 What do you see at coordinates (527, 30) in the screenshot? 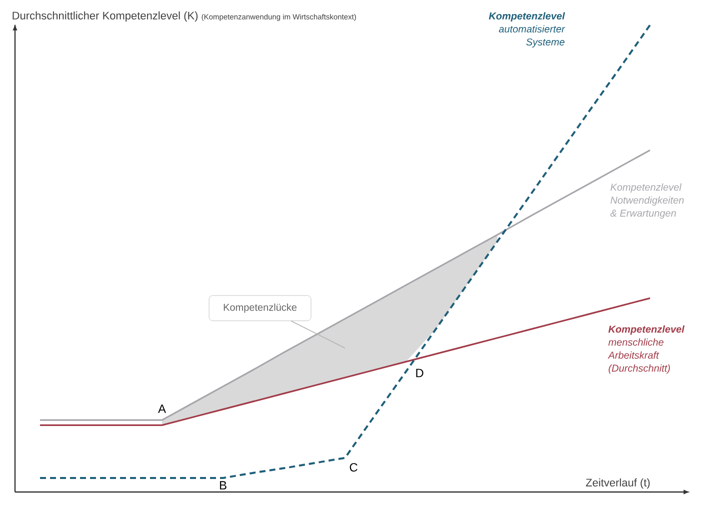
I see `text: Kompetenzlevel automatisierter Systeme` at bounding box center [527, 30].